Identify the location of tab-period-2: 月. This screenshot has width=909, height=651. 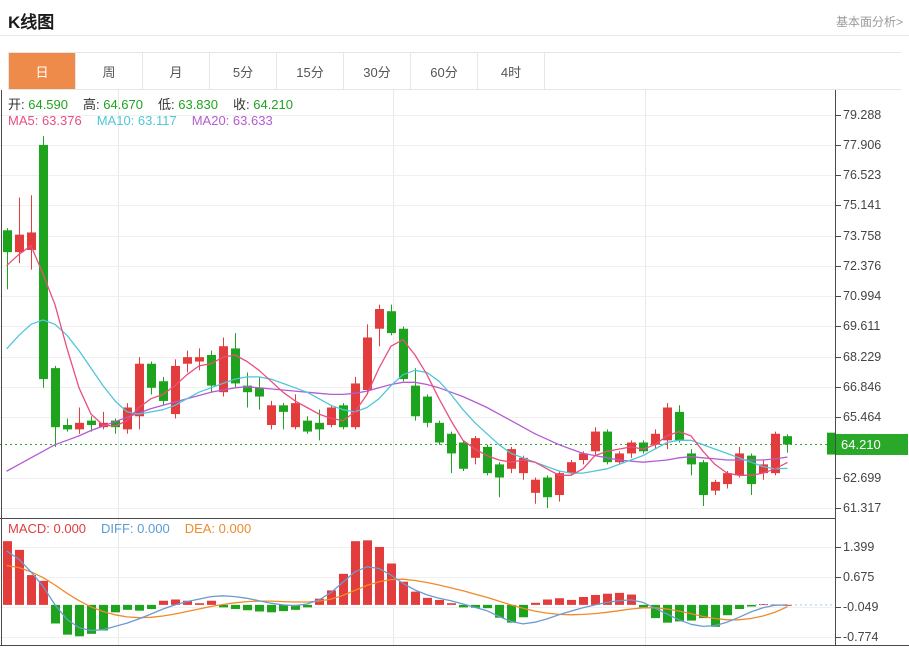
(176, 71).